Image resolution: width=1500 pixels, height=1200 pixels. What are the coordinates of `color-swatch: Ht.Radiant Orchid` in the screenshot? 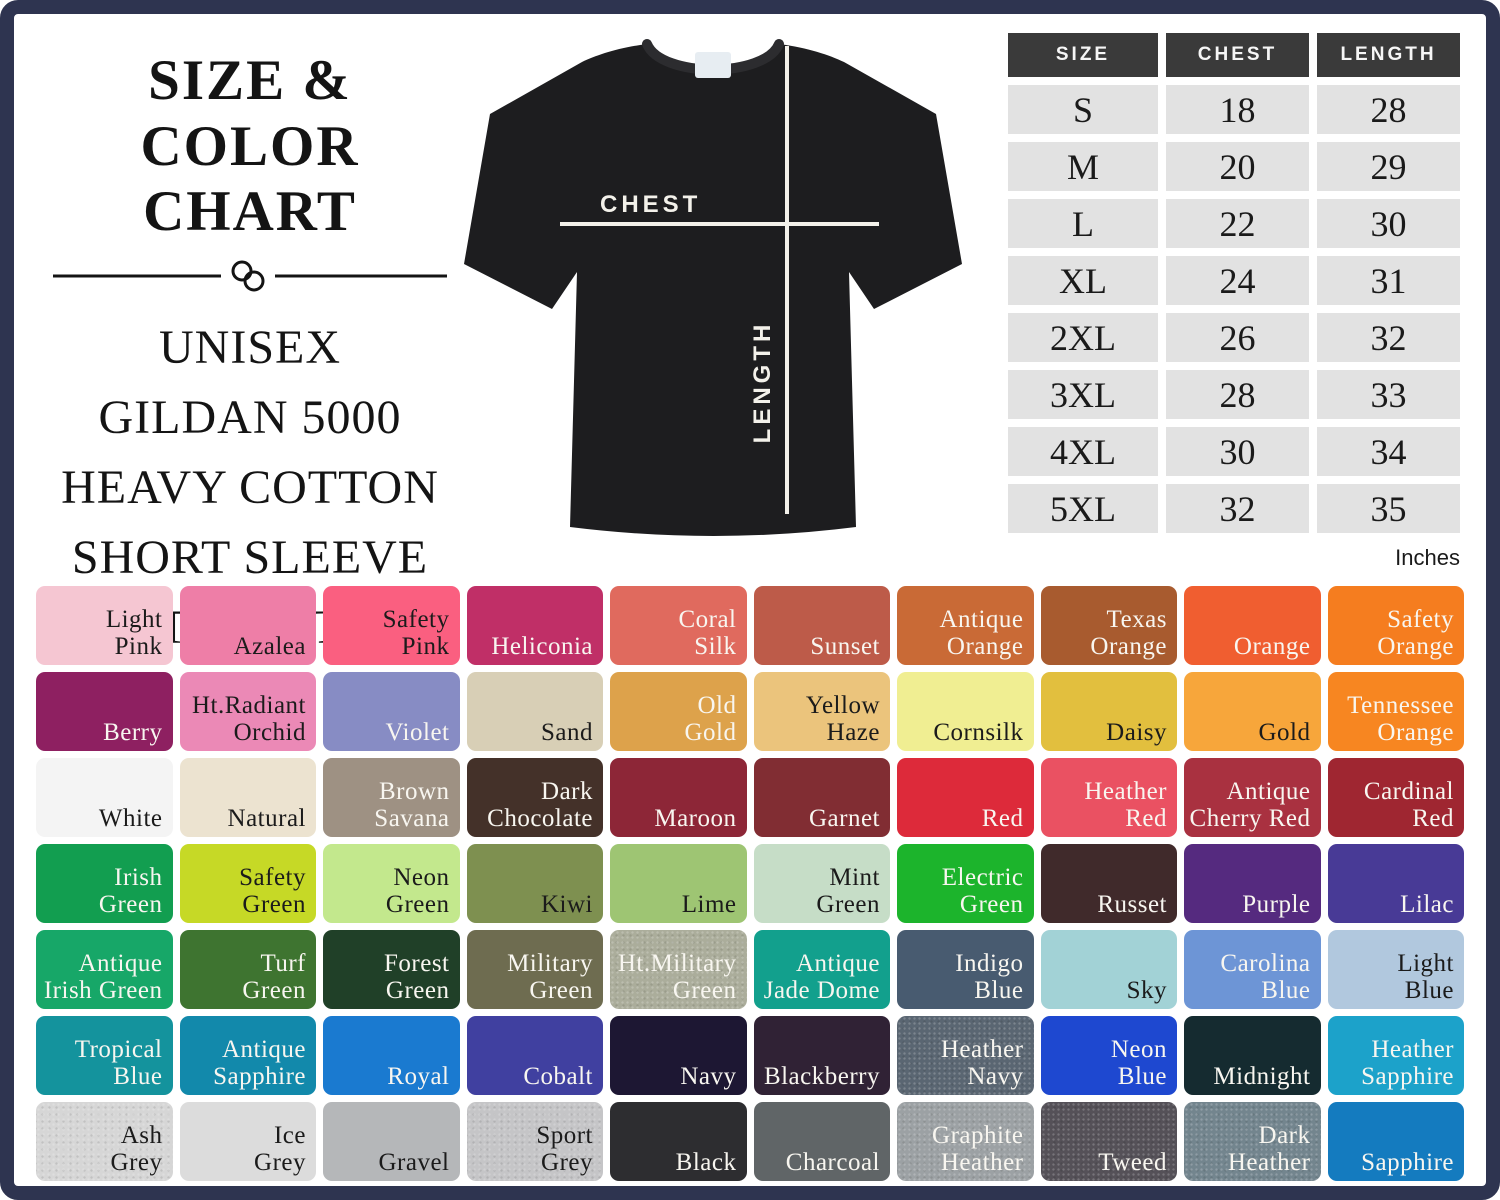 It's located at (247, 711).